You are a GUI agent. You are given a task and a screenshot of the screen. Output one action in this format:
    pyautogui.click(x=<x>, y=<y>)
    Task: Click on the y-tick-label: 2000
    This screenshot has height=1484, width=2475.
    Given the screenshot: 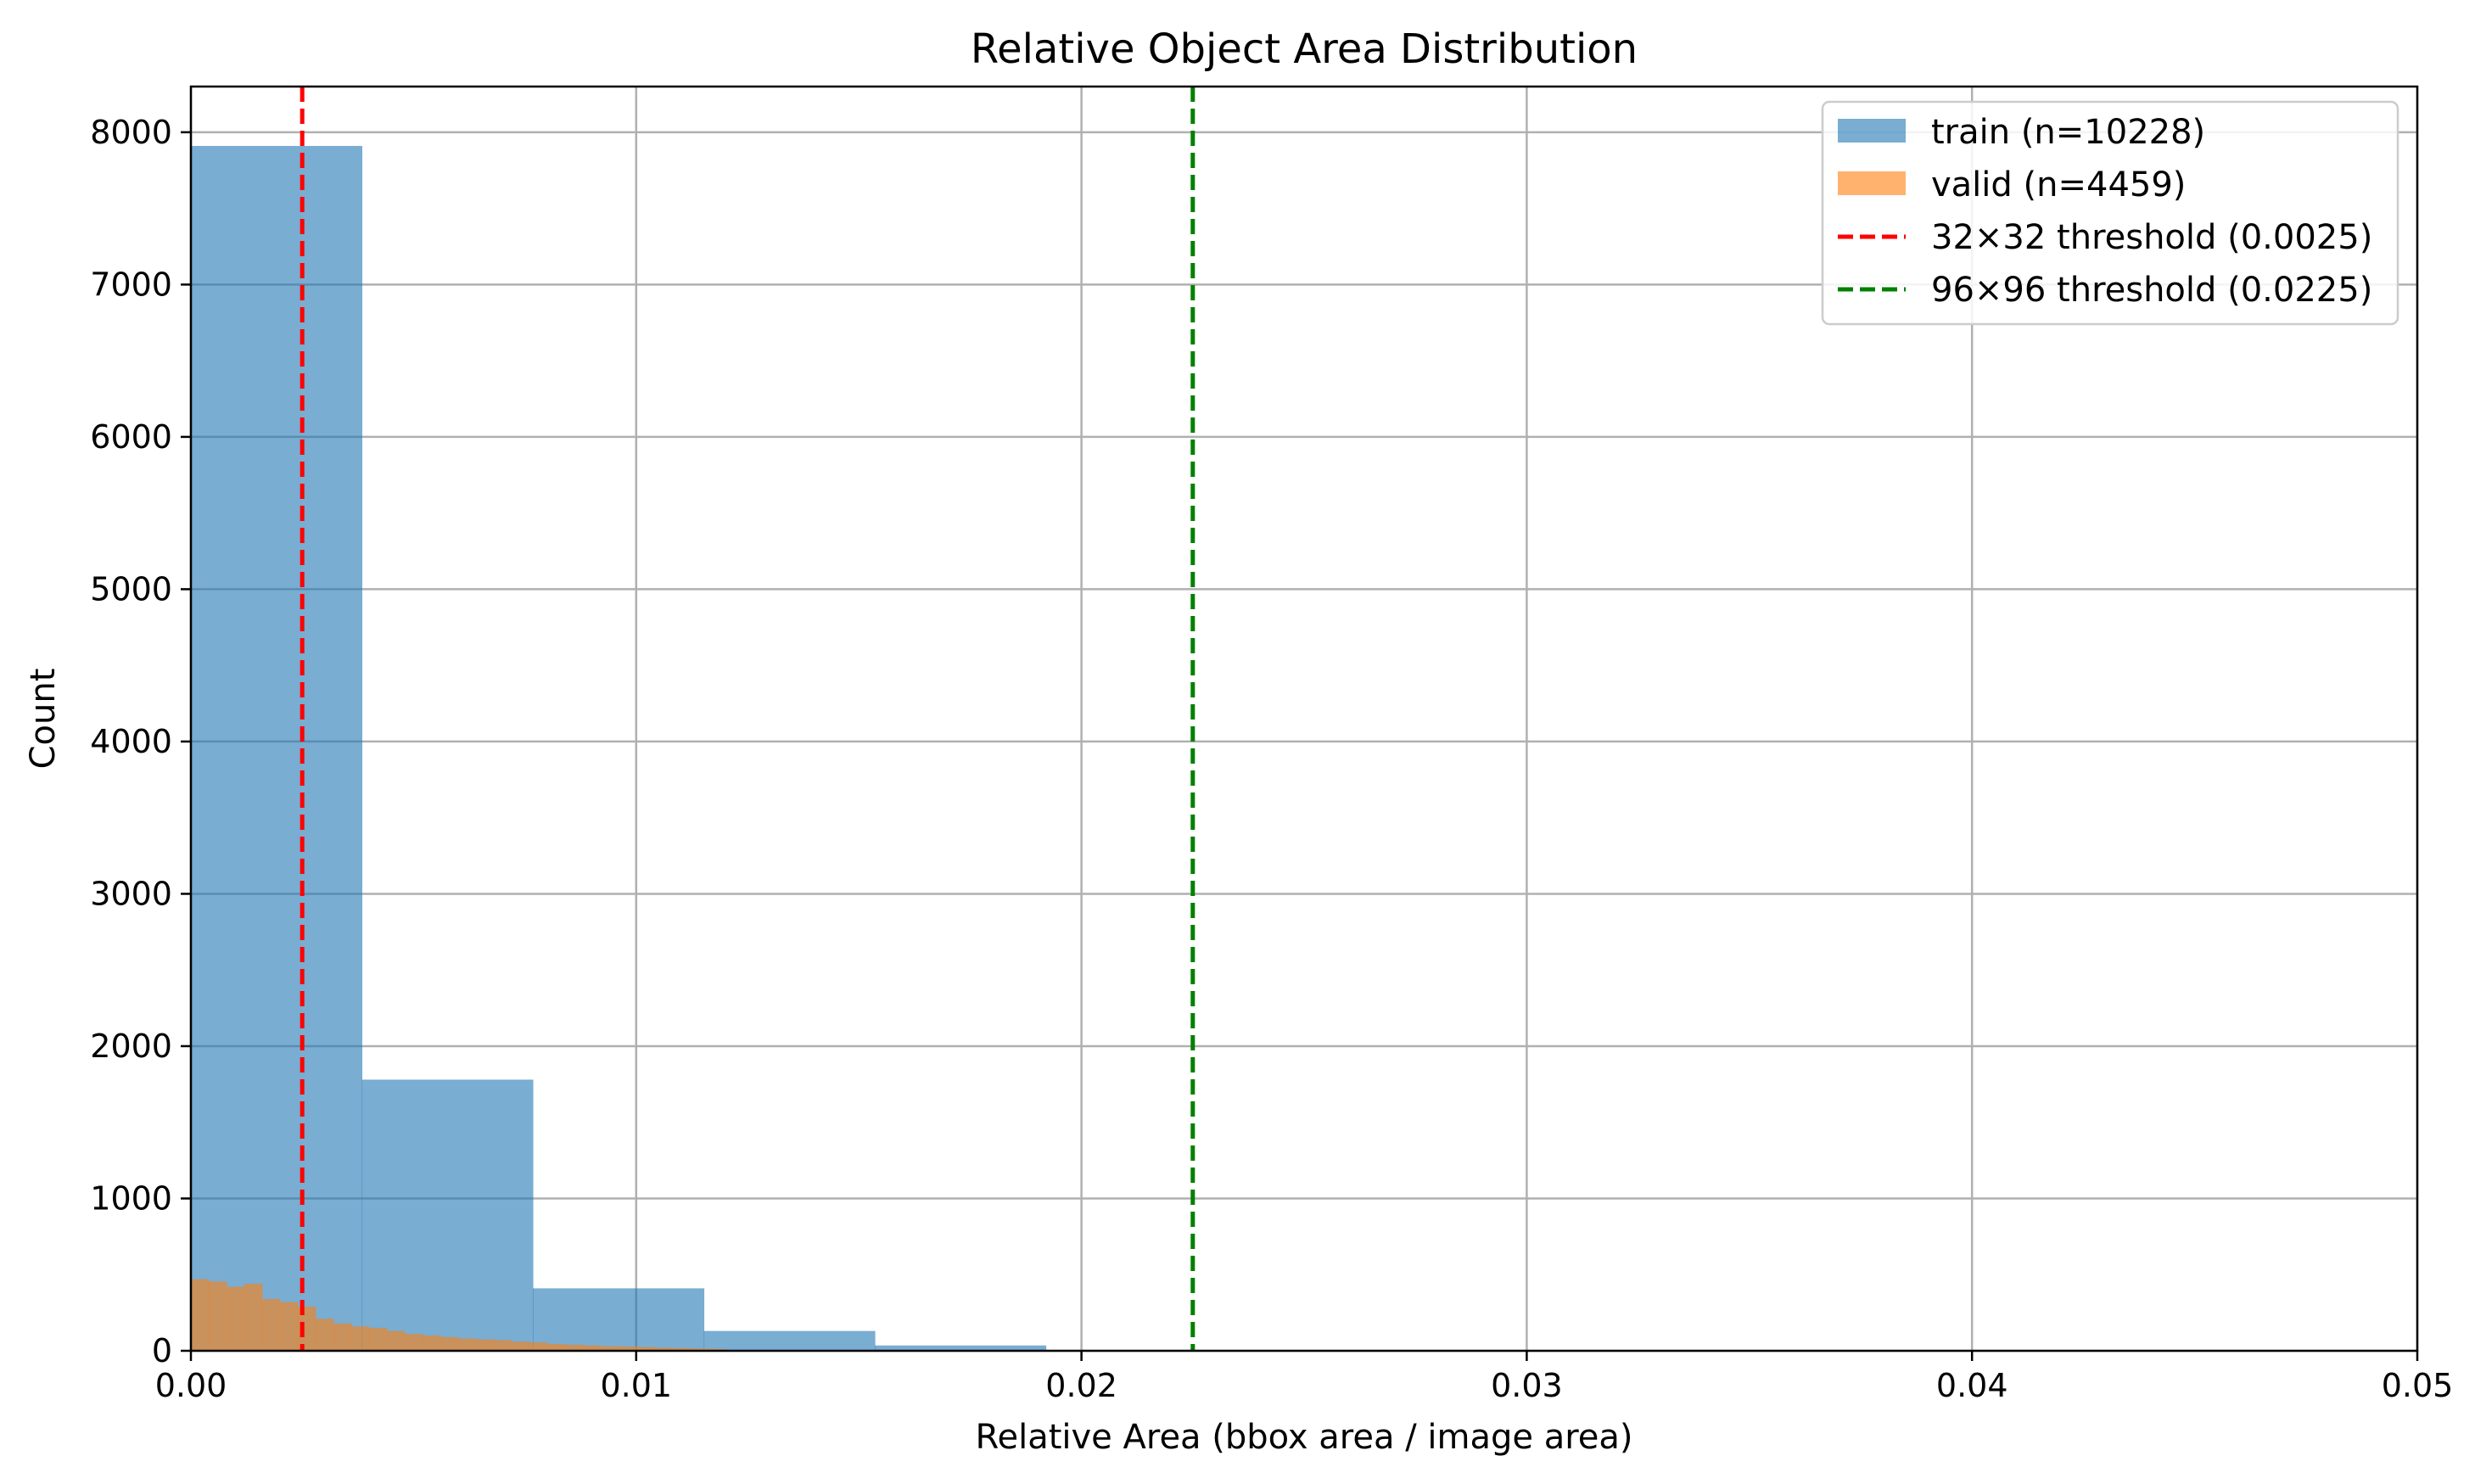 What is the action you would take?
    pyautogui.click(x=131, y=1046)
    